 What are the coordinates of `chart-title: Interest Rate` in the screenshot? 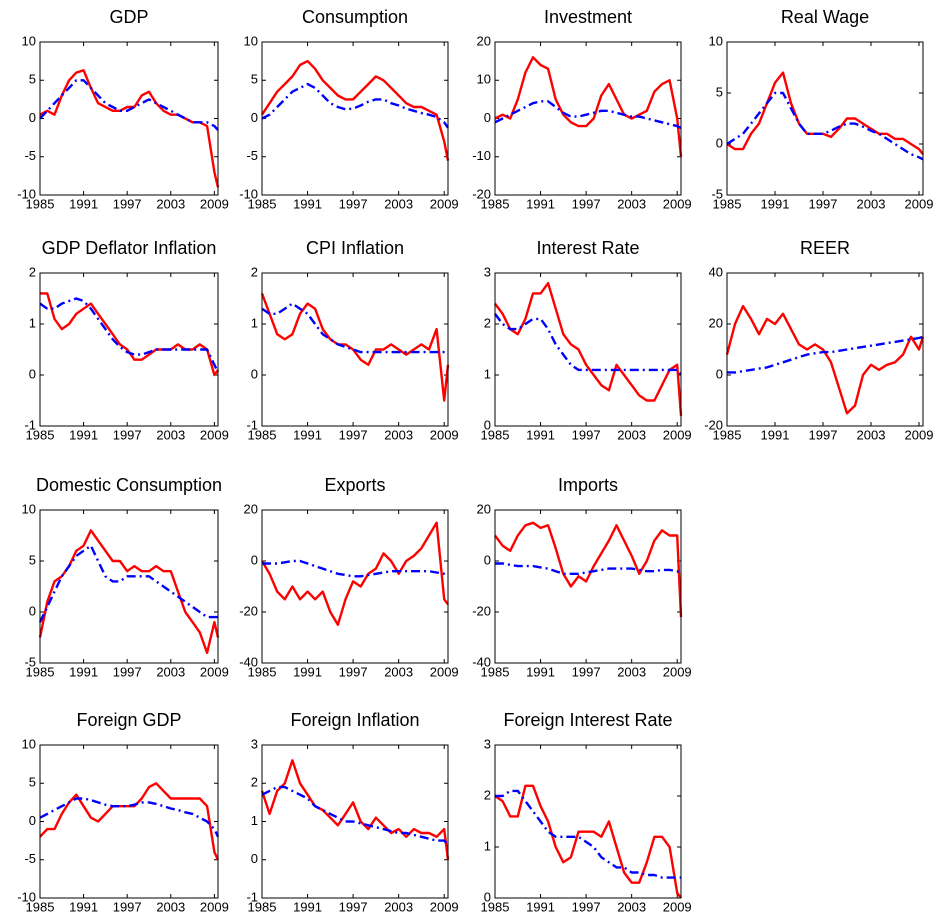 It's located at (587, 248).